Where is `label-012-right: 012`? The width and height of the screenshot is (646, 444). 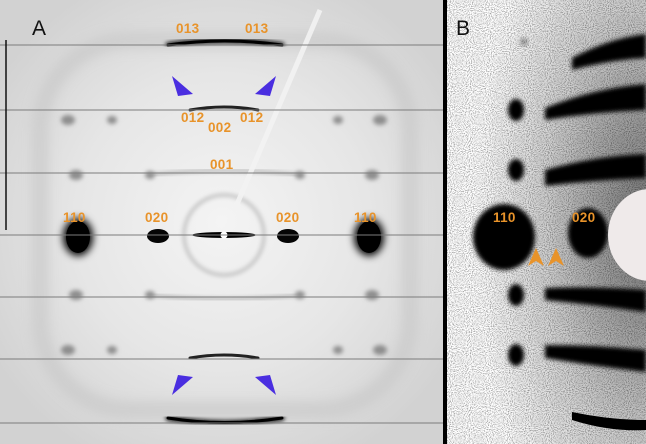 label-012-right: 012 is located at coordinates (252, 117).